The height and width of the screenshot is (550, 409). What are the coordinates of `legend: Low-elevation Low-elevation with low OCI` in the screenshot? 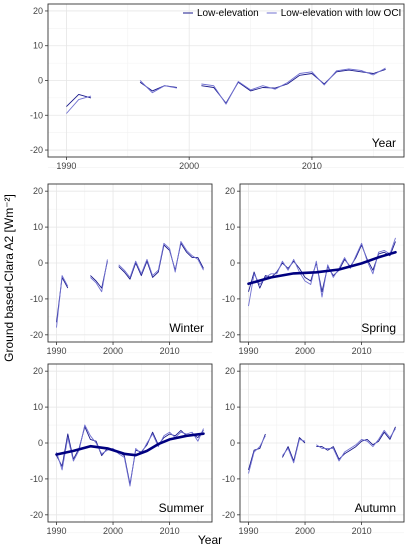 It's located at (292, 13).